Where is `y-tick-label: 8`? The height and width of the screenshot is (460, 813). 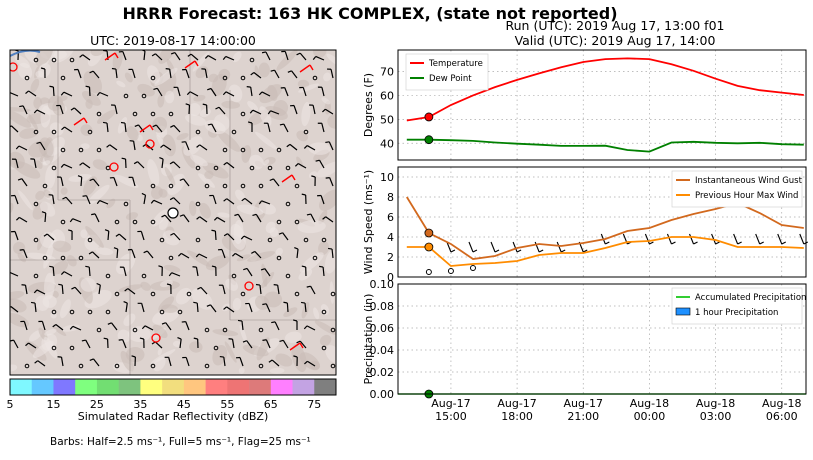
y-tick-label: 8 is located at coordinates (390, 197).